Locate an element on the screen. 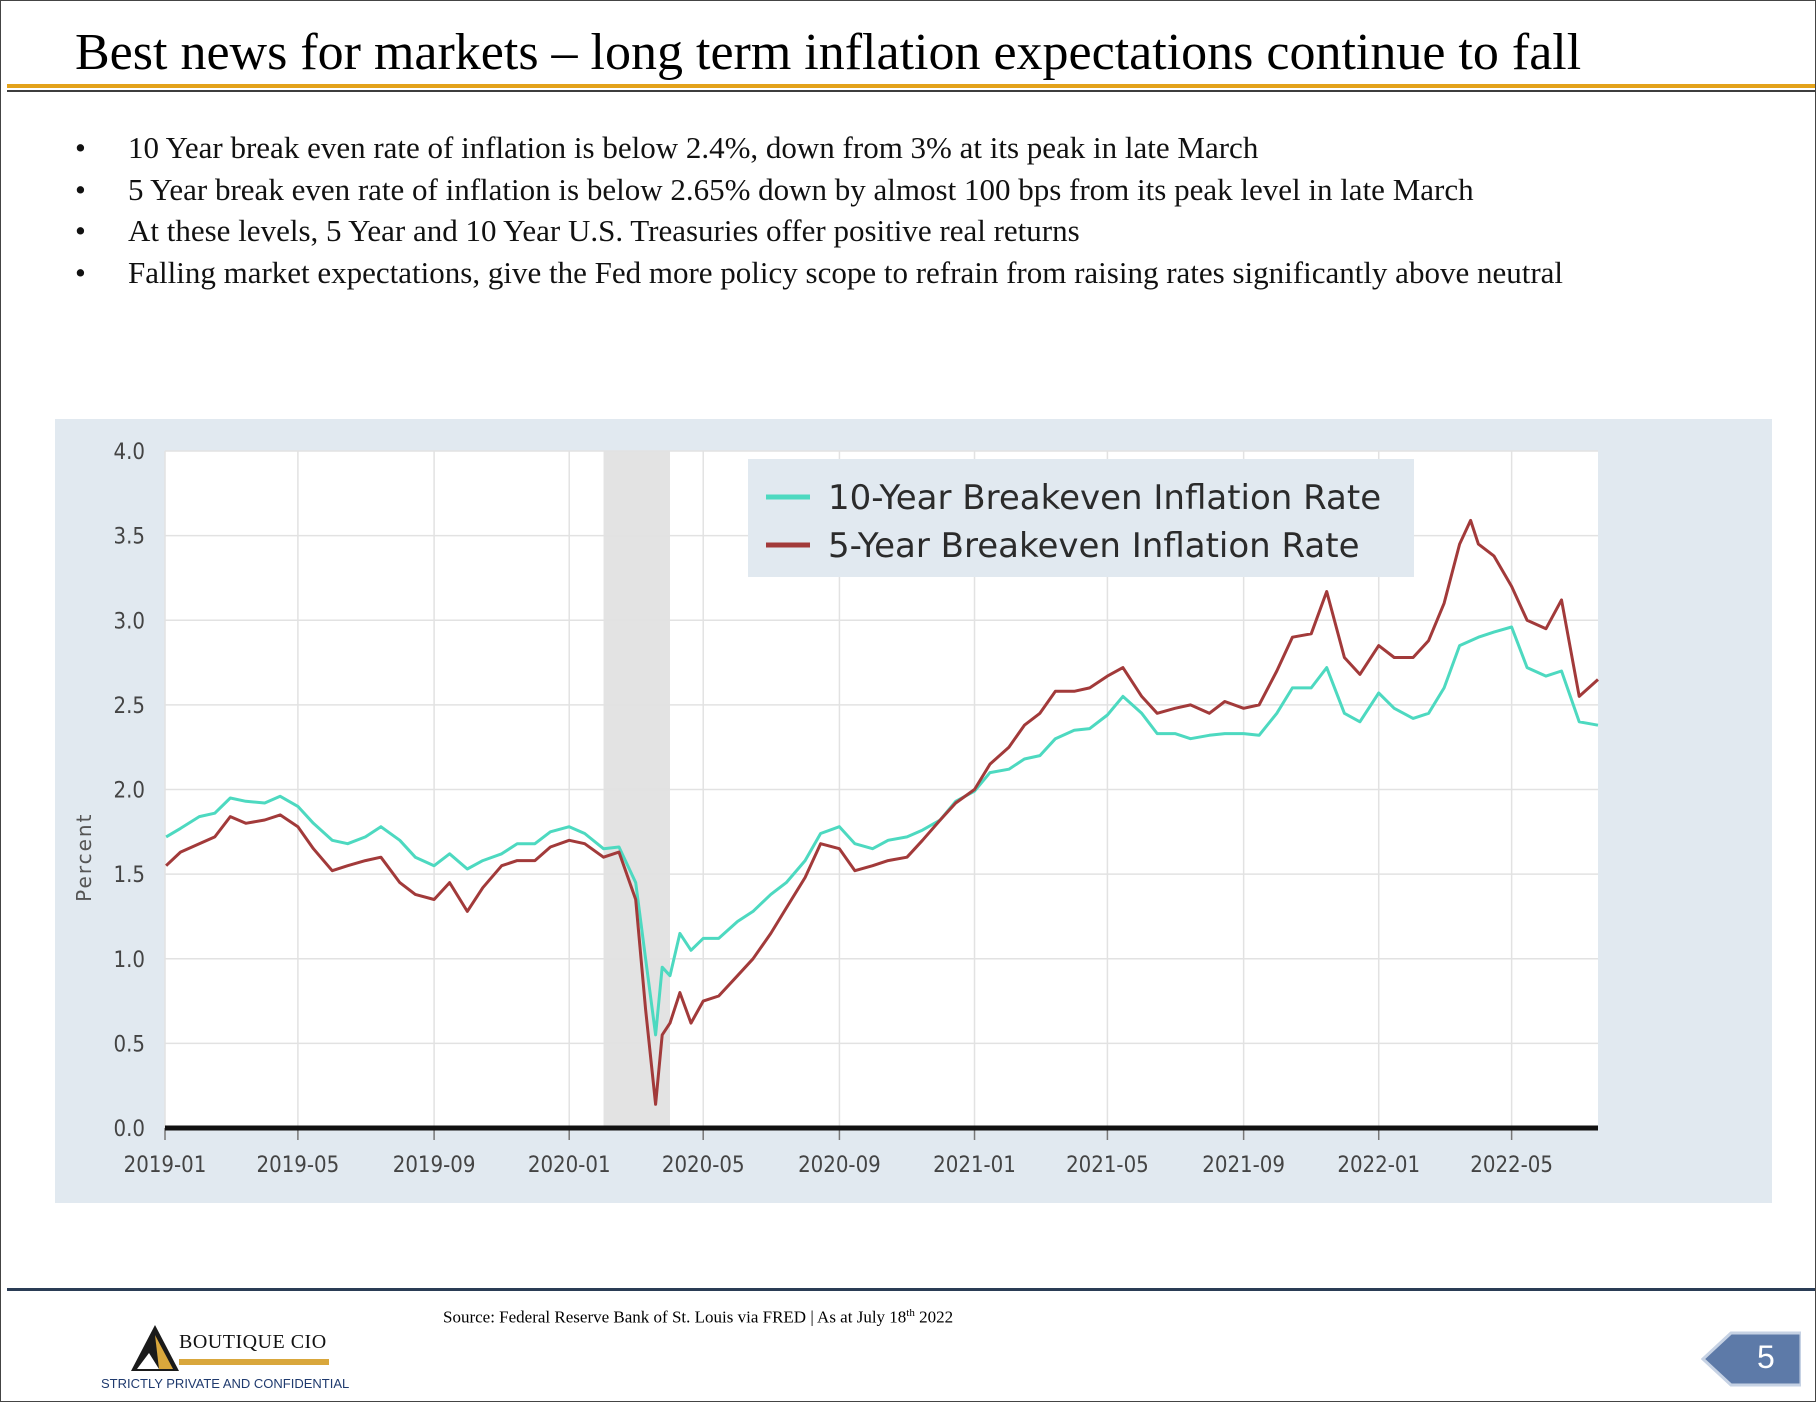  footer-rule is located at coordinates (911, 1289).